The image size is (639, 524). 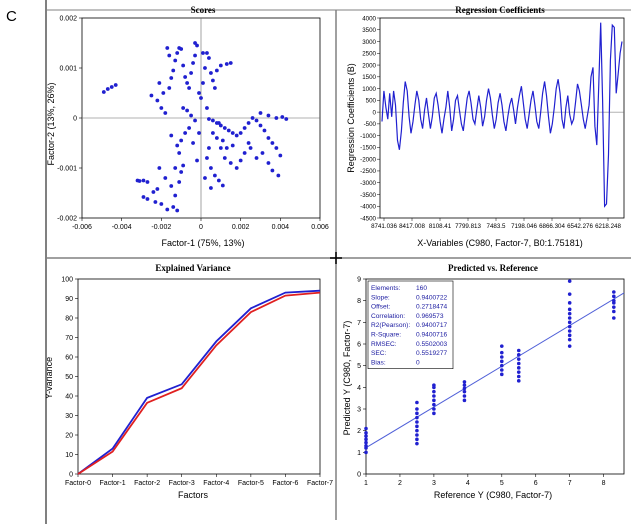 What do you see at coordinates (366, 483) in the screenshot?
I see `predicted-xtick-label: 1` at bounding box center [366, 483].